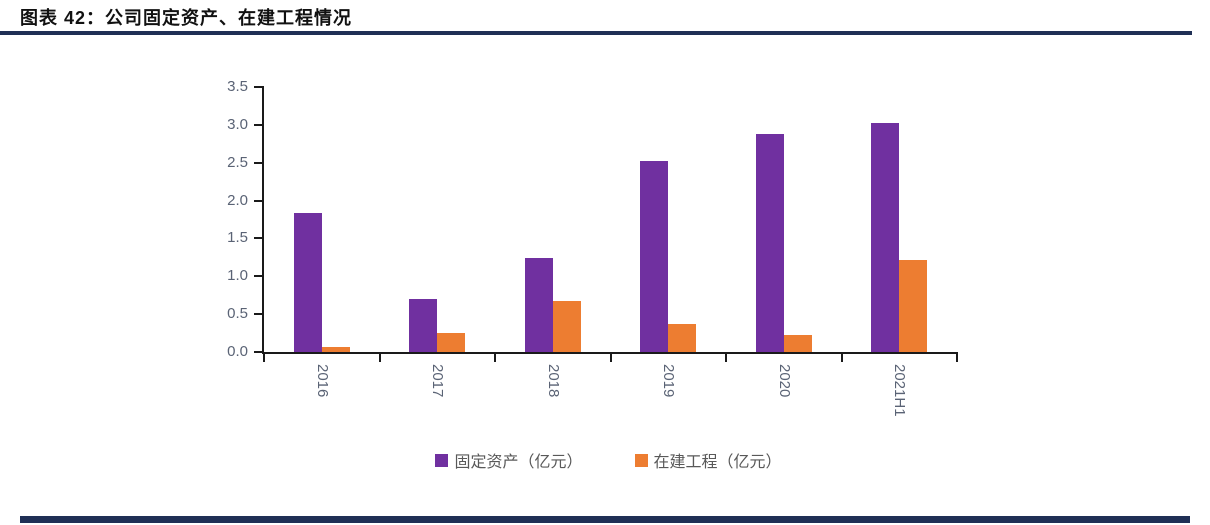  What do you see at coordinates (669, 381) in the screenshot?
I see `x-axis-label: 2019` at bounding box center [669, 381].